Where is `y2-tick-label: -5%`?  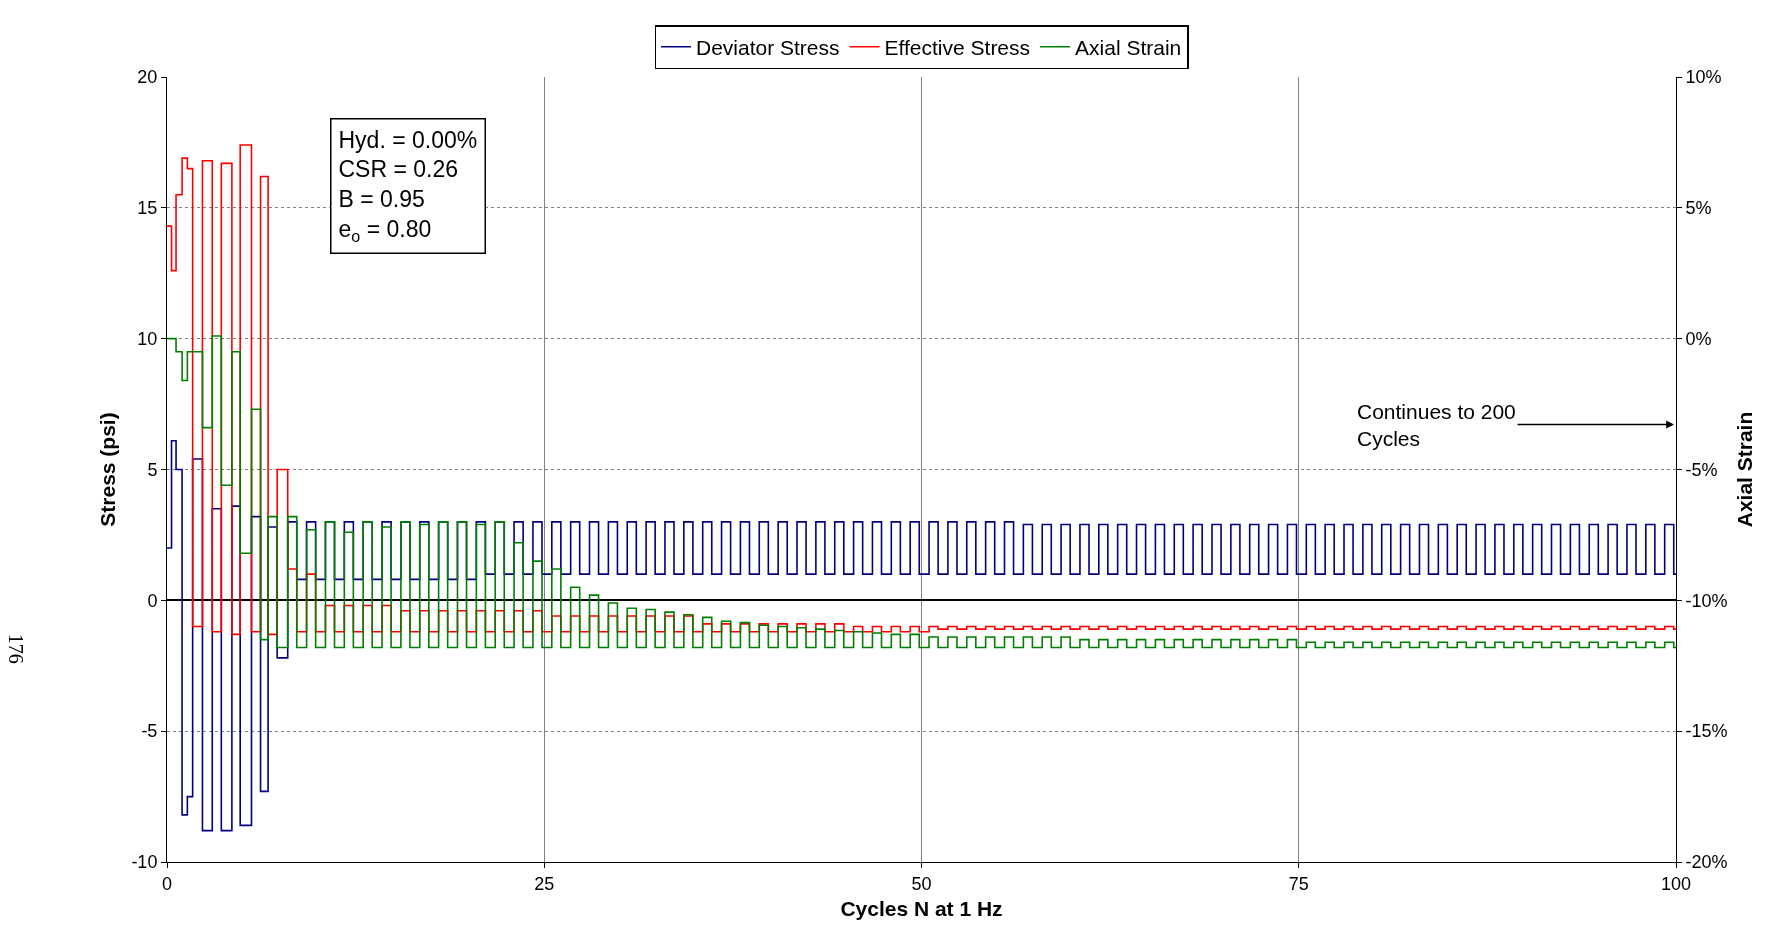 y2-tick-label: -5% is located at coordinates (1701, 469).